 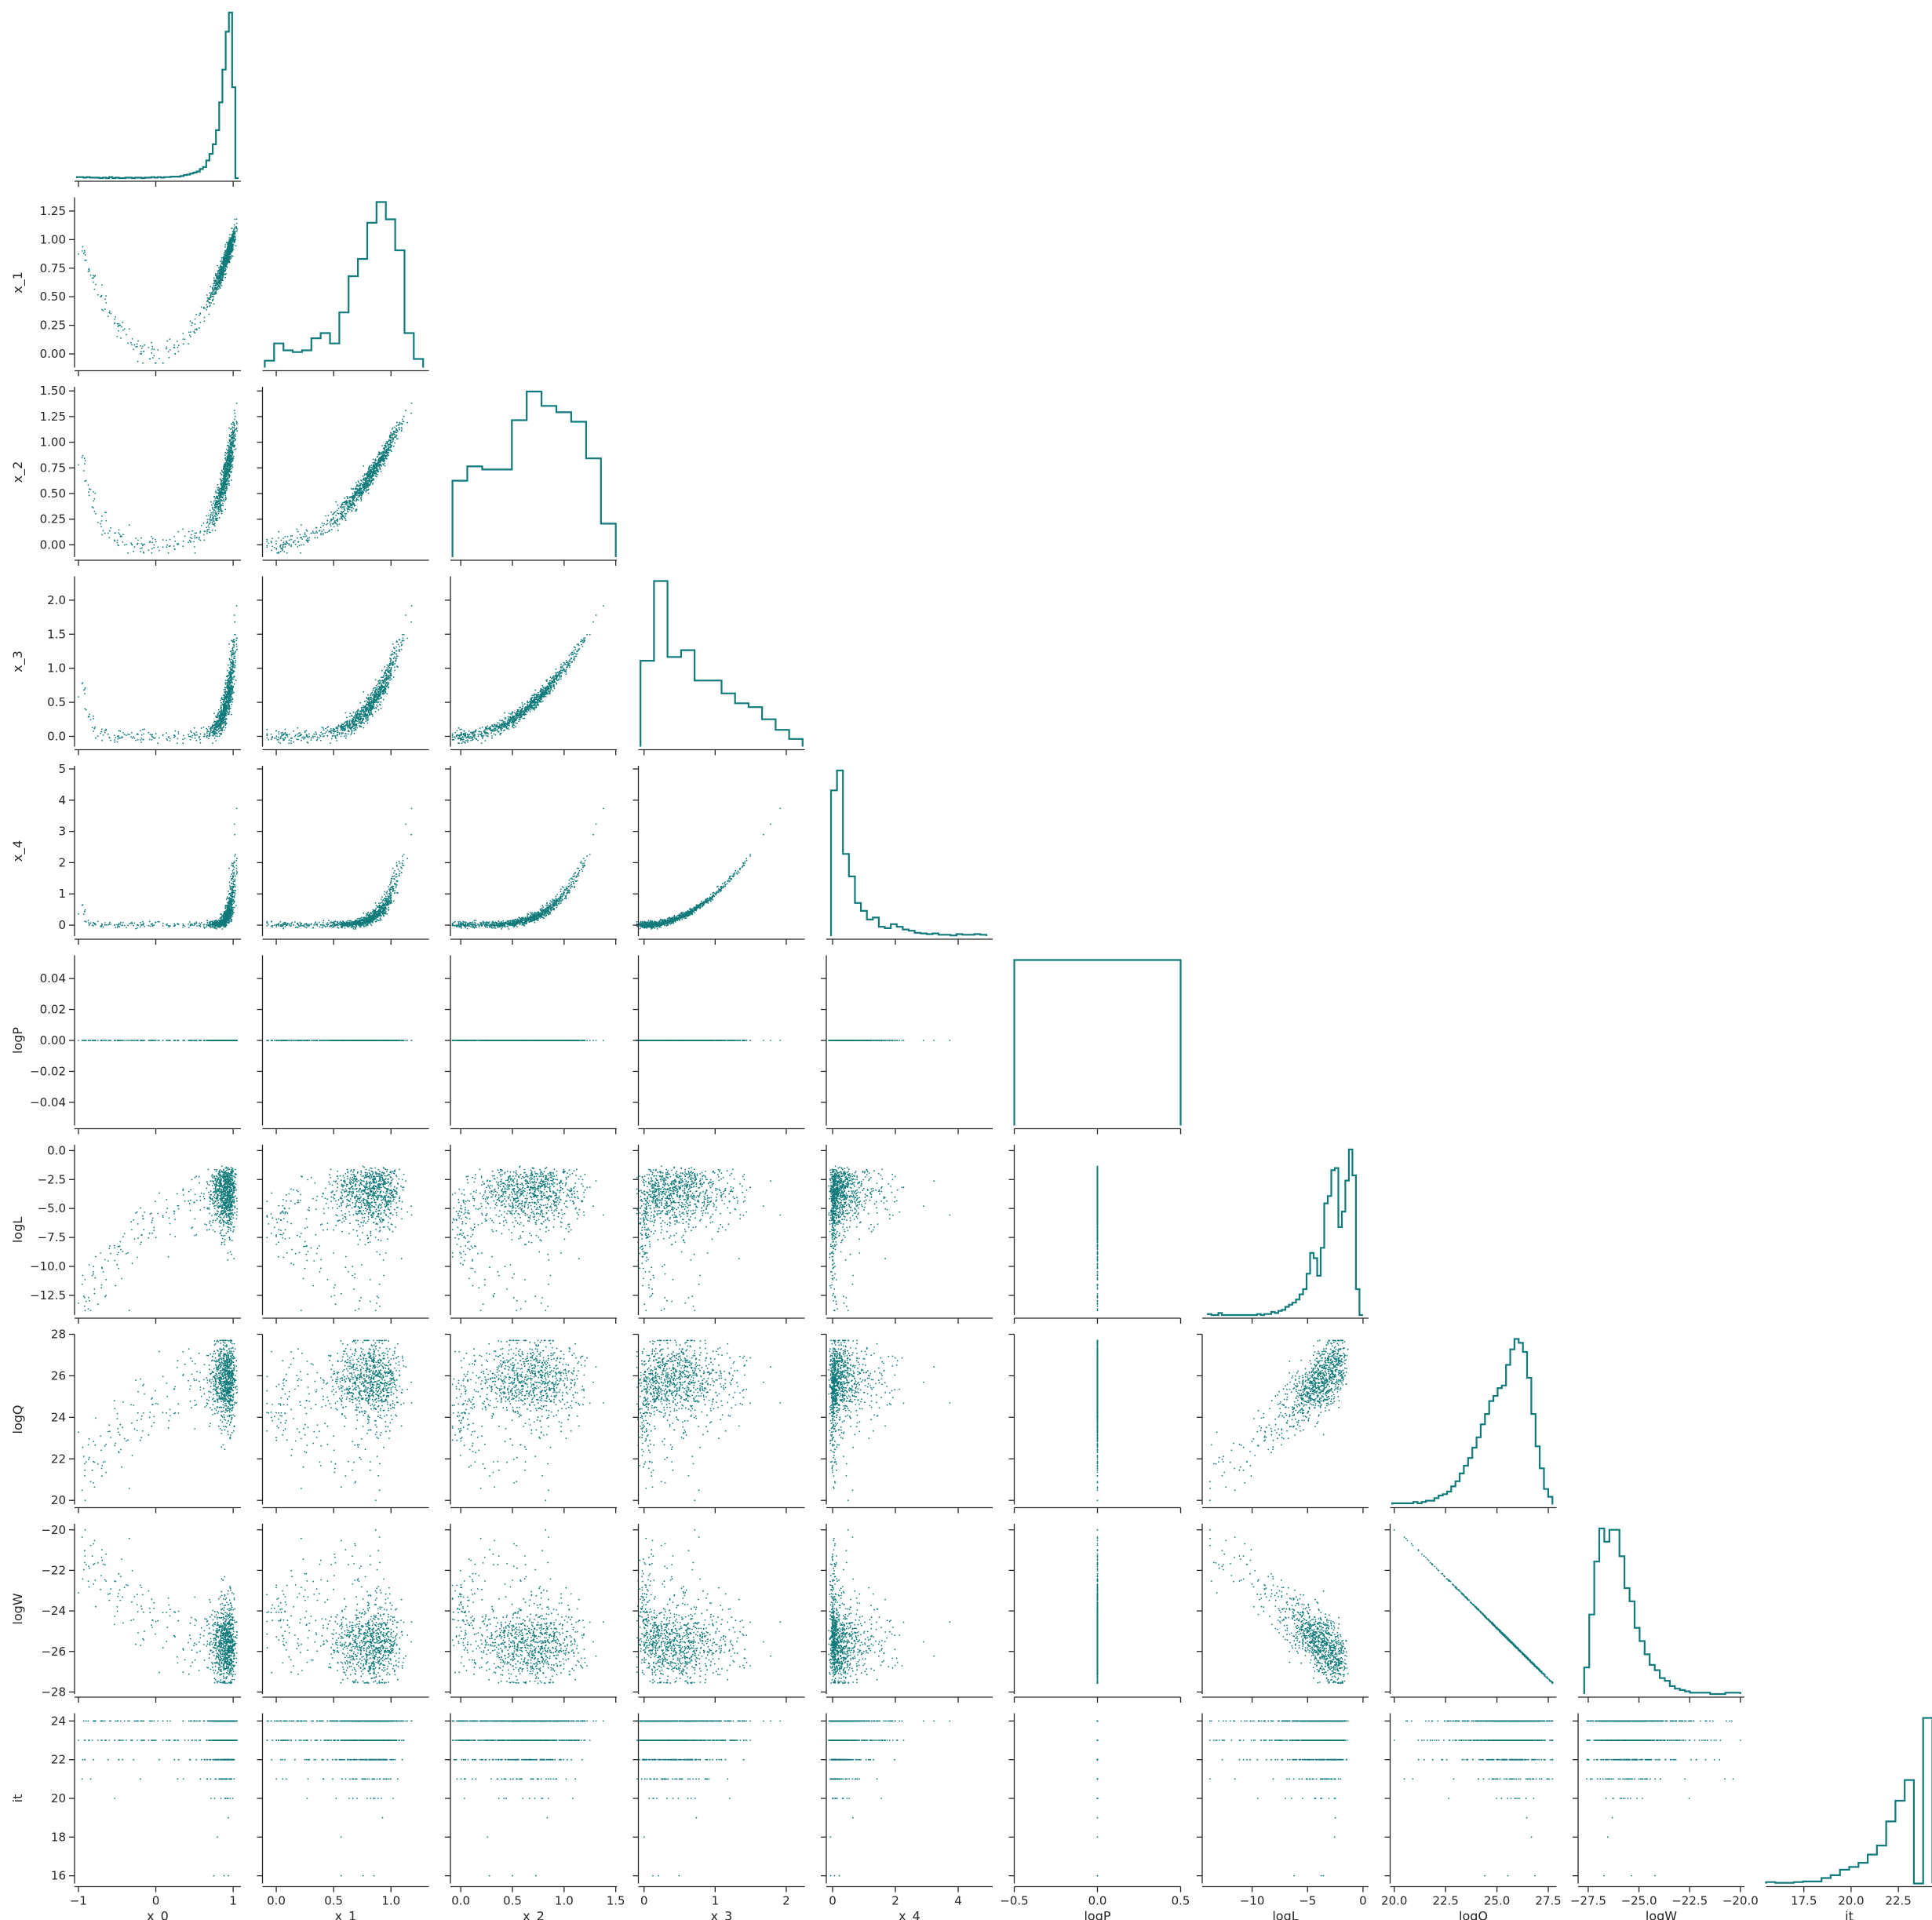 I want to click on y-tick-label: 0.75, so click(x=53, y=468).